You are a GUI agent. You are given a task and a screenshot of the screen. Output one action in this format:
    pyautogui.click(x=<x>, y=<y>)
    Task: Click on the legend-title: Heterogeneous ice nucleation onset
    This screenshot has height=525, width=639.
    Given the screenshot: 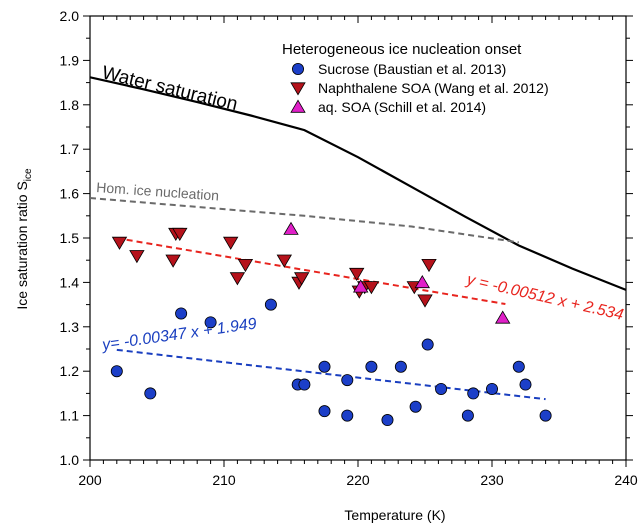 What is the action you would take?
    pyautogui.click(x=402, y=49)
    